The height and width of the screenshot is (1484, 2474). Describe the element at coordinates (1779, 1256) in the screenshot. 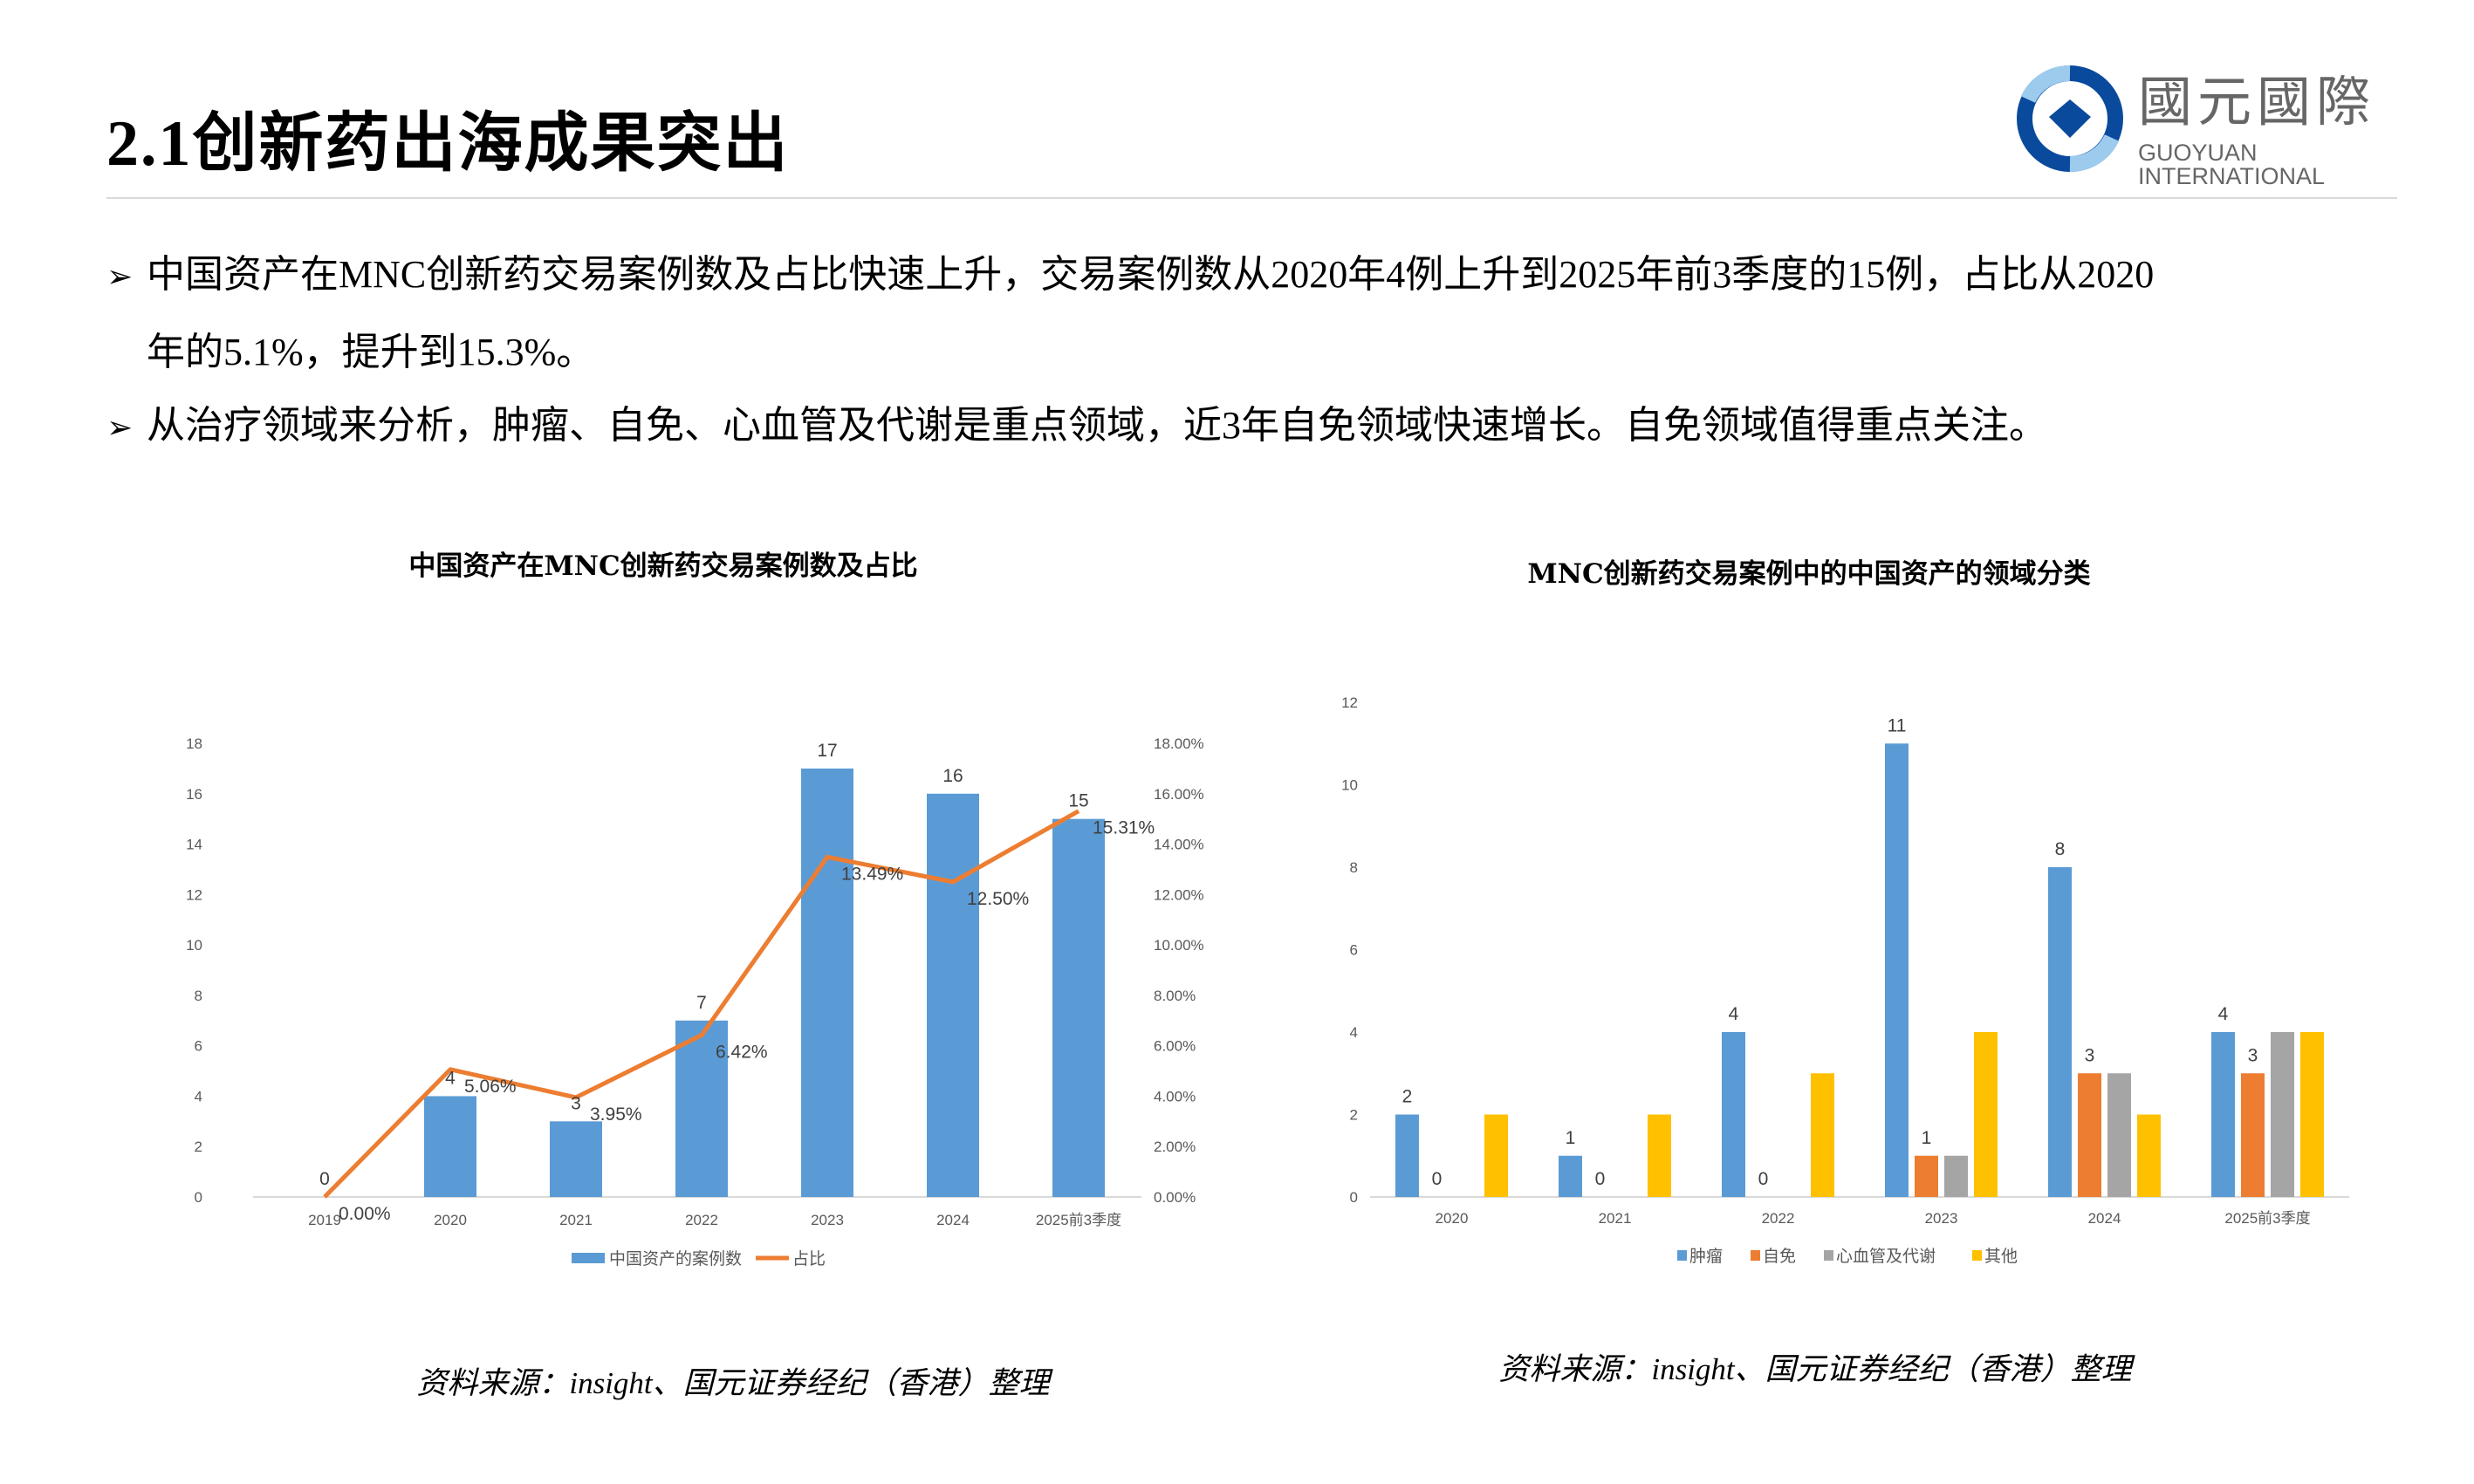

I see `legend-label: 自免` at that location.